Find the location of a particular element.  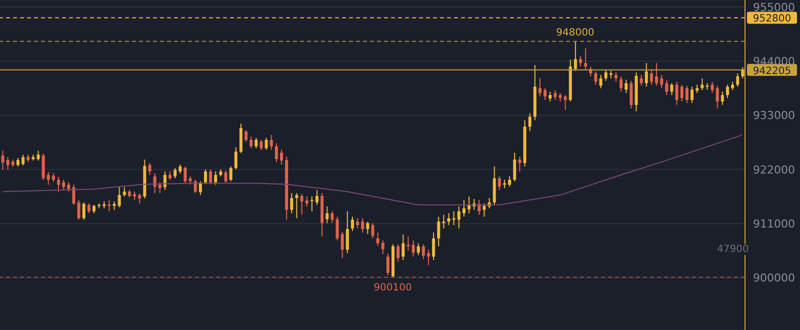

annotation: 900100 is located at coordinates (393, 288).